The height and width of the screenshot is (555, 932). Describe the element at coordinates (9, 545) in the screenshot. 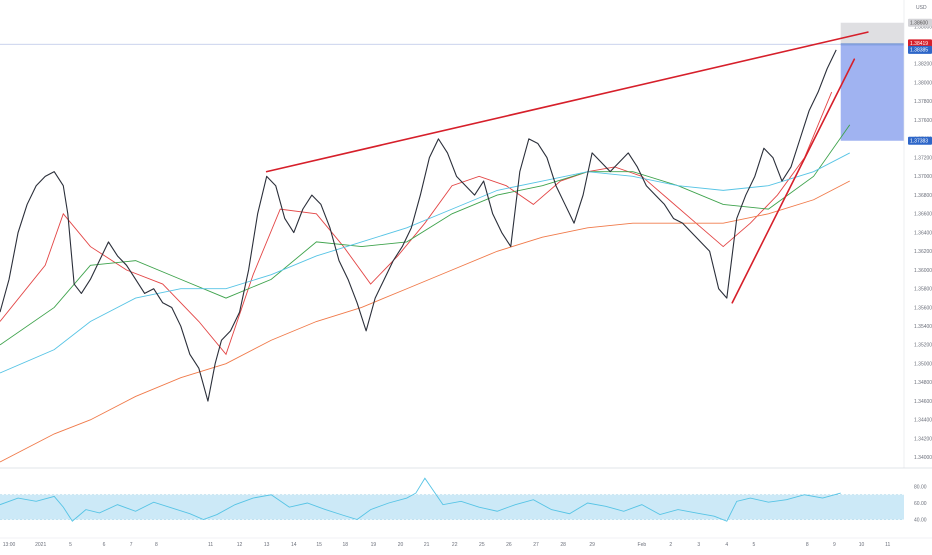

I see `time-tick-label: 13:00` at that location.